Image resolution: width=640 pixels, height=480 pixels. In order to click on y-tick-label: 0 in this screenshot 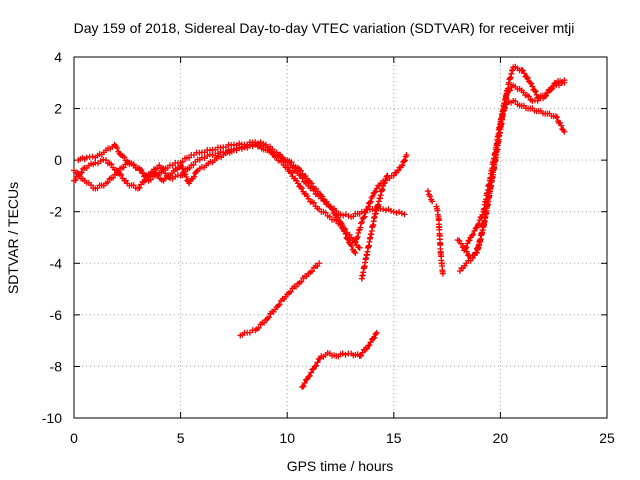, I will do `click(58, 160)`.